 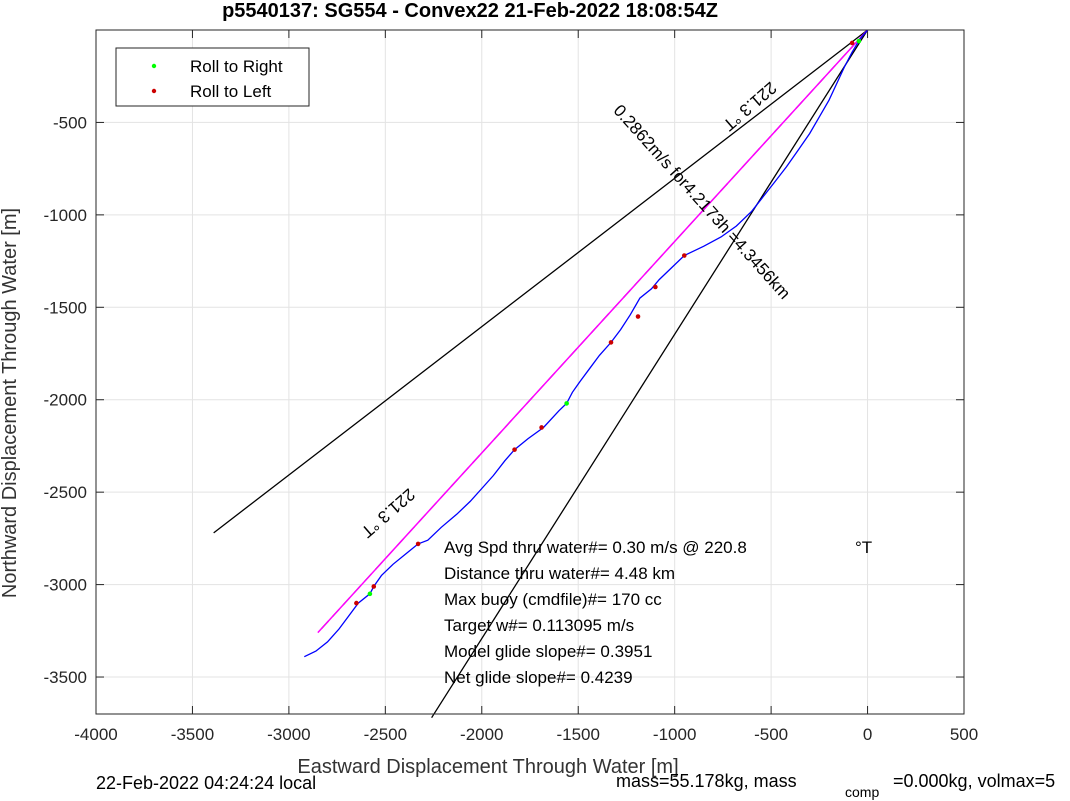 What do you see at coordinates (538, 677) in the screenshot?
I see `net-glide-text: Net glide slope#= 0.4239` at bounding box center [538, 677].